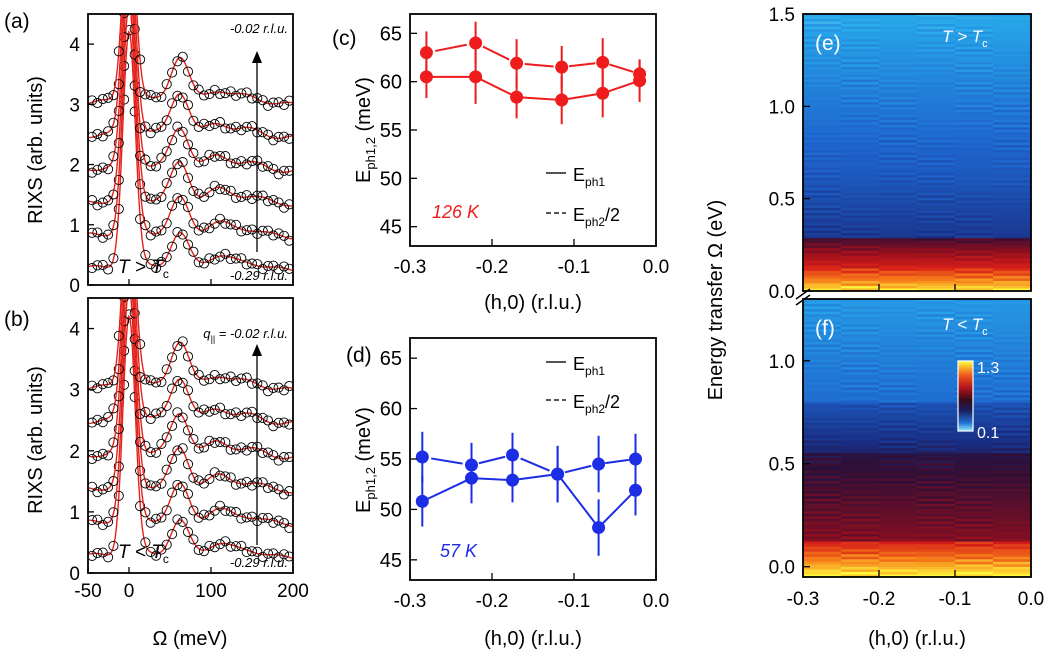 The height and width of the screenshot is (671, 1059). Describe the element at coordinates (635, 490) in the screenshot. I see `eph1-point` at that location.